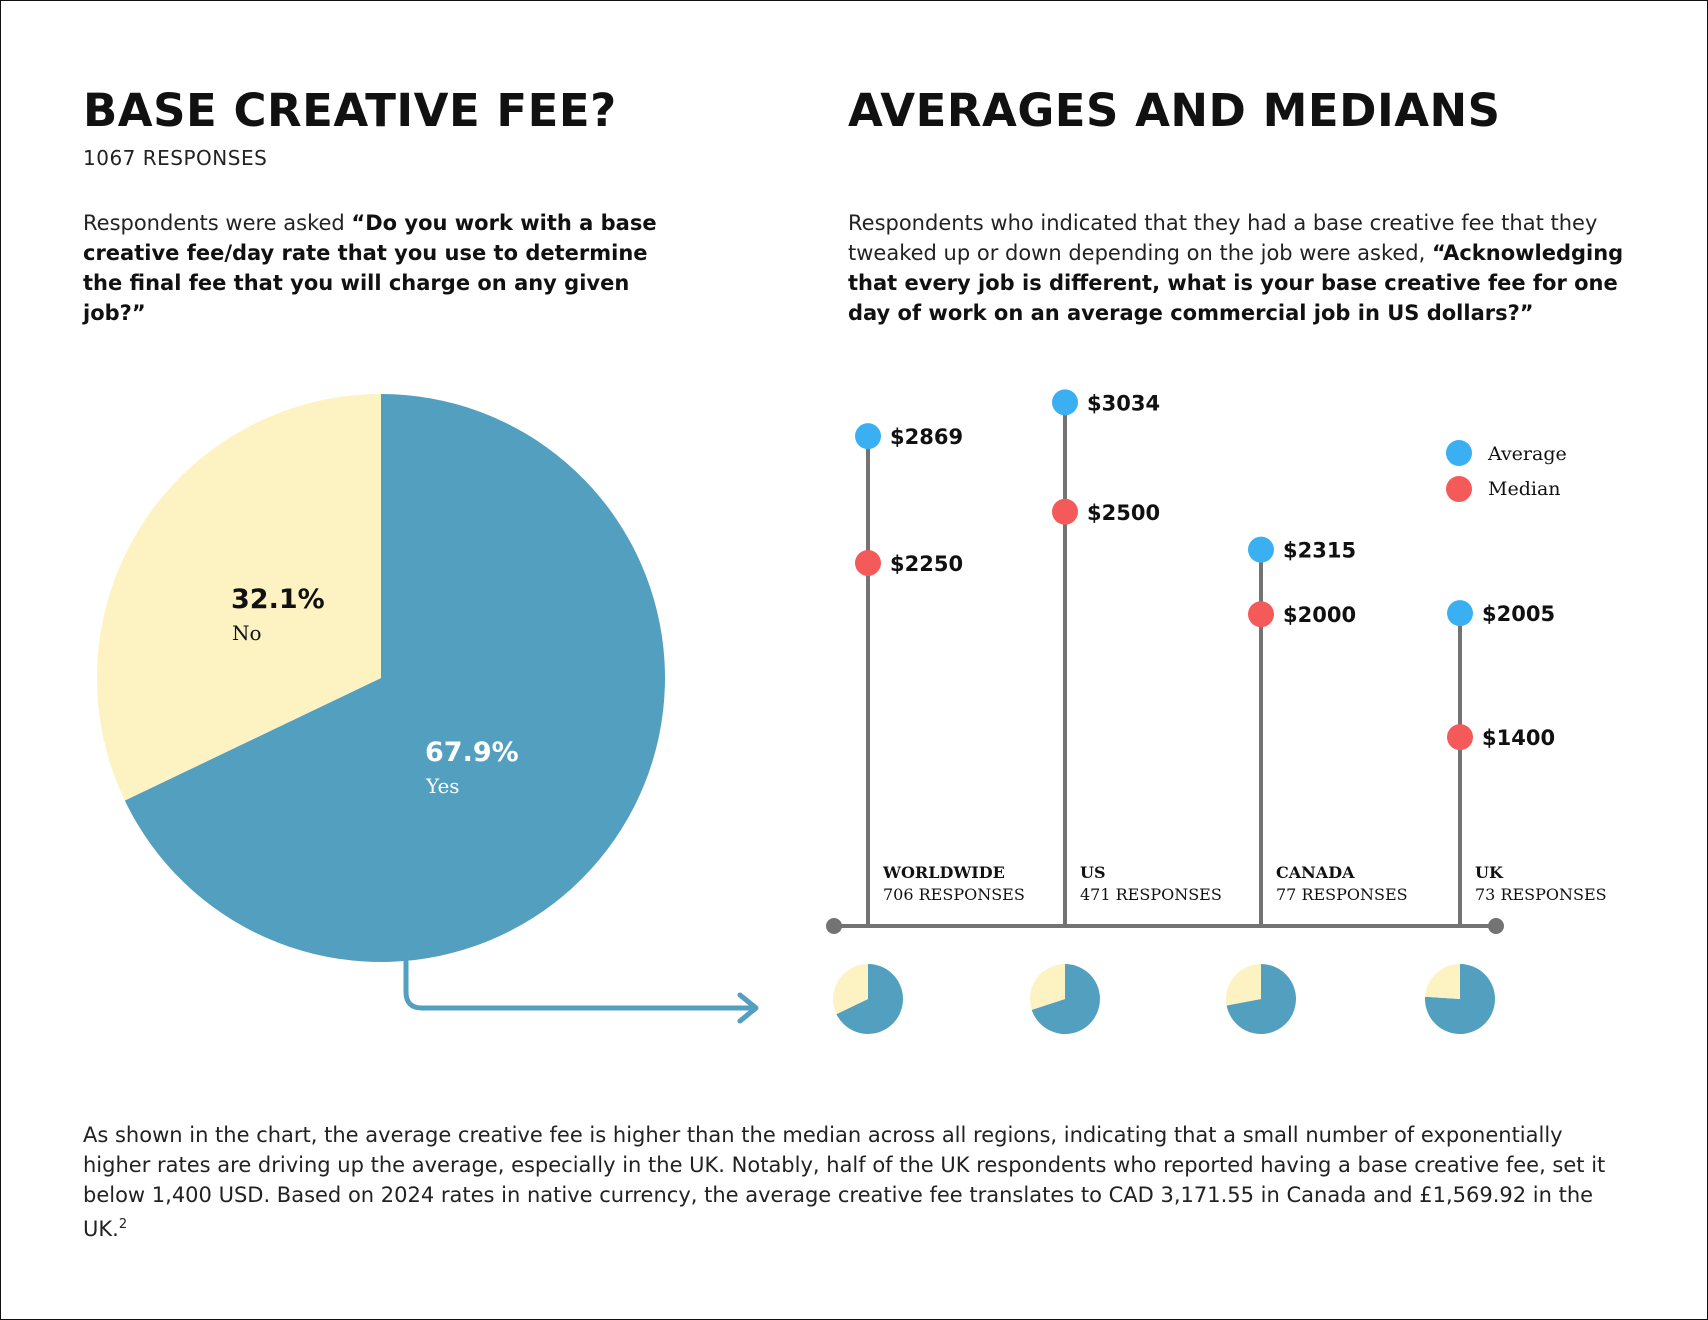 Image resolution: width=1708 pixels, height=1320 pixels. What do you see at coordinates (1315, 872) in the screenshot?
I see `region-name-canada: CANADA` at bounding box center [1315, 872].